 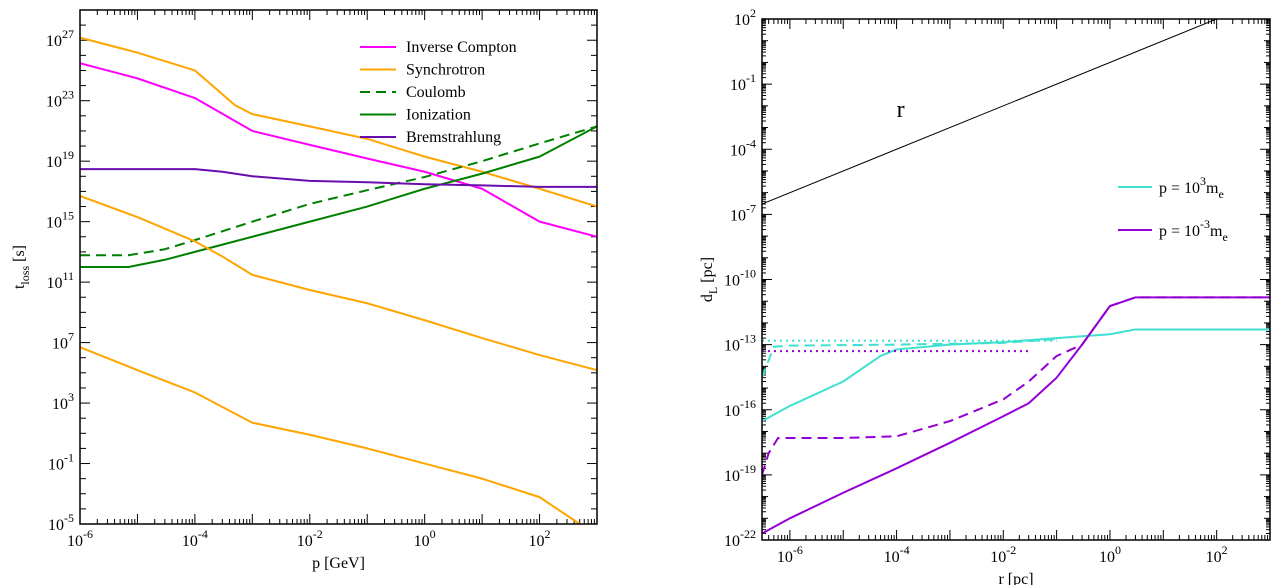 I want to click on x-axis-label: r [pc], so click(x=1015, y=578).